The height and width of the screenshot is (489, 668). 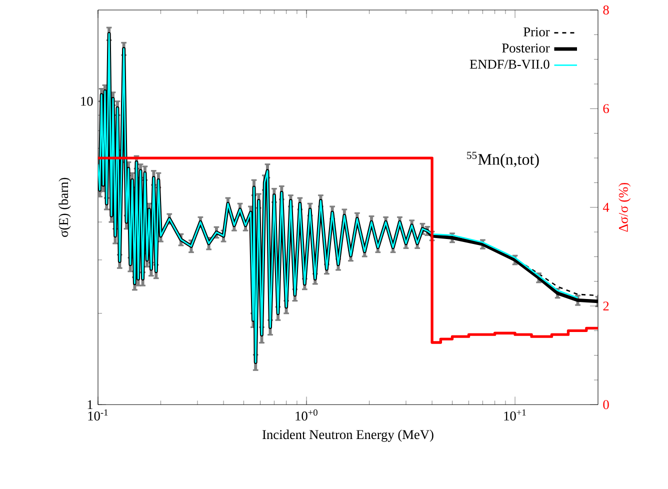 I want to click on y2-tick-label: 4, so click(x=606, y=207).